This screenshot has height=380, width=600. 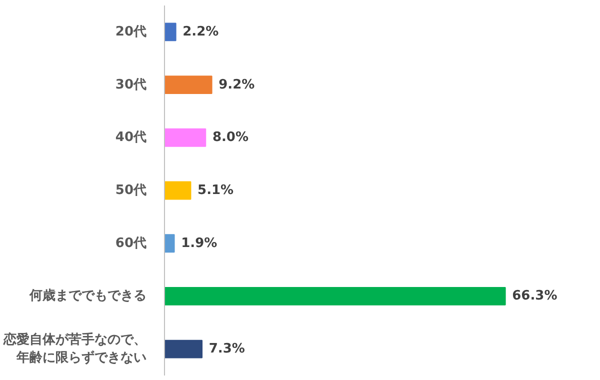 I want to click on data-label: 1.9%, so click(x=199, y=243).